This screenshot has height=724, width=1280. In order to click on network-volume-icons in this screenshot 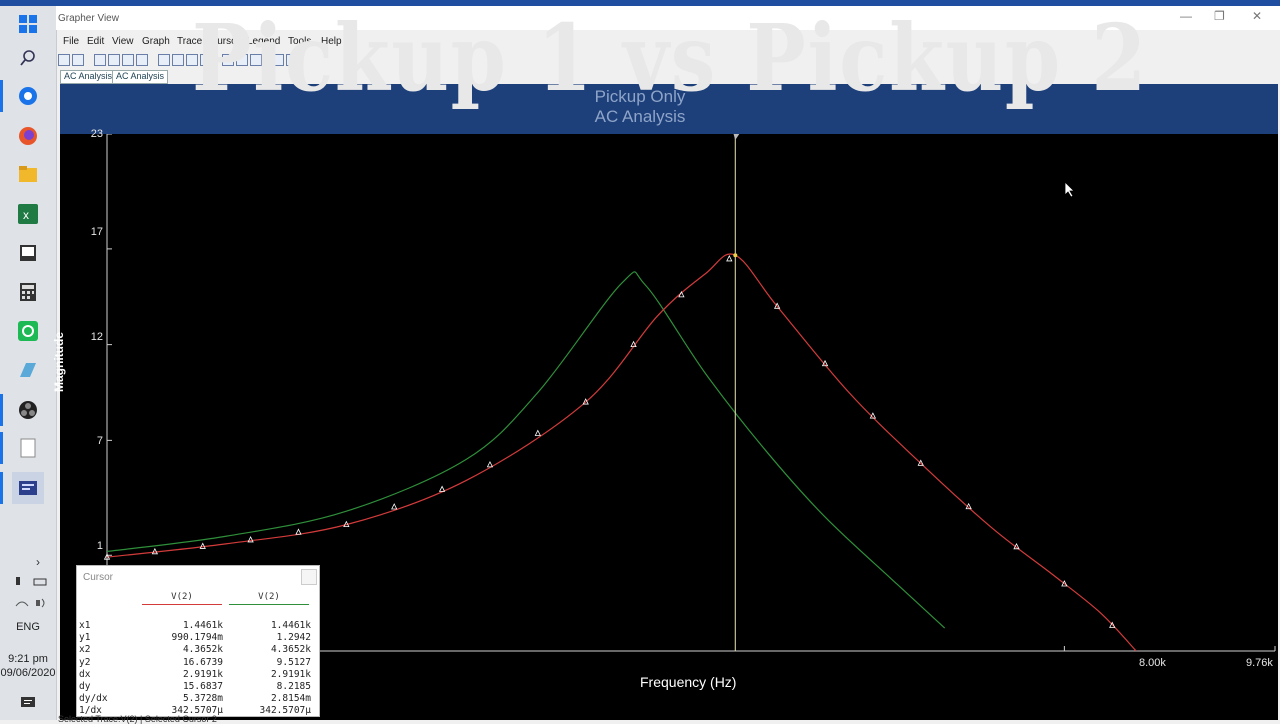, I will do `click(32, 605)`.